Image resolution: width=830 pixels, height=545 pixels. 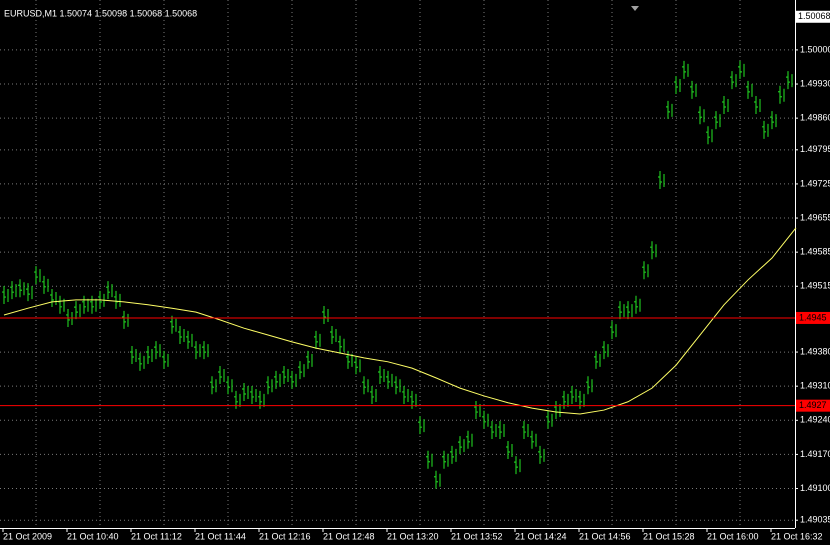 What do you see at coordinates (815, 149) in the screenshot?
I see `y-tick-label: 1.49795` at bounding box center [815, 149].